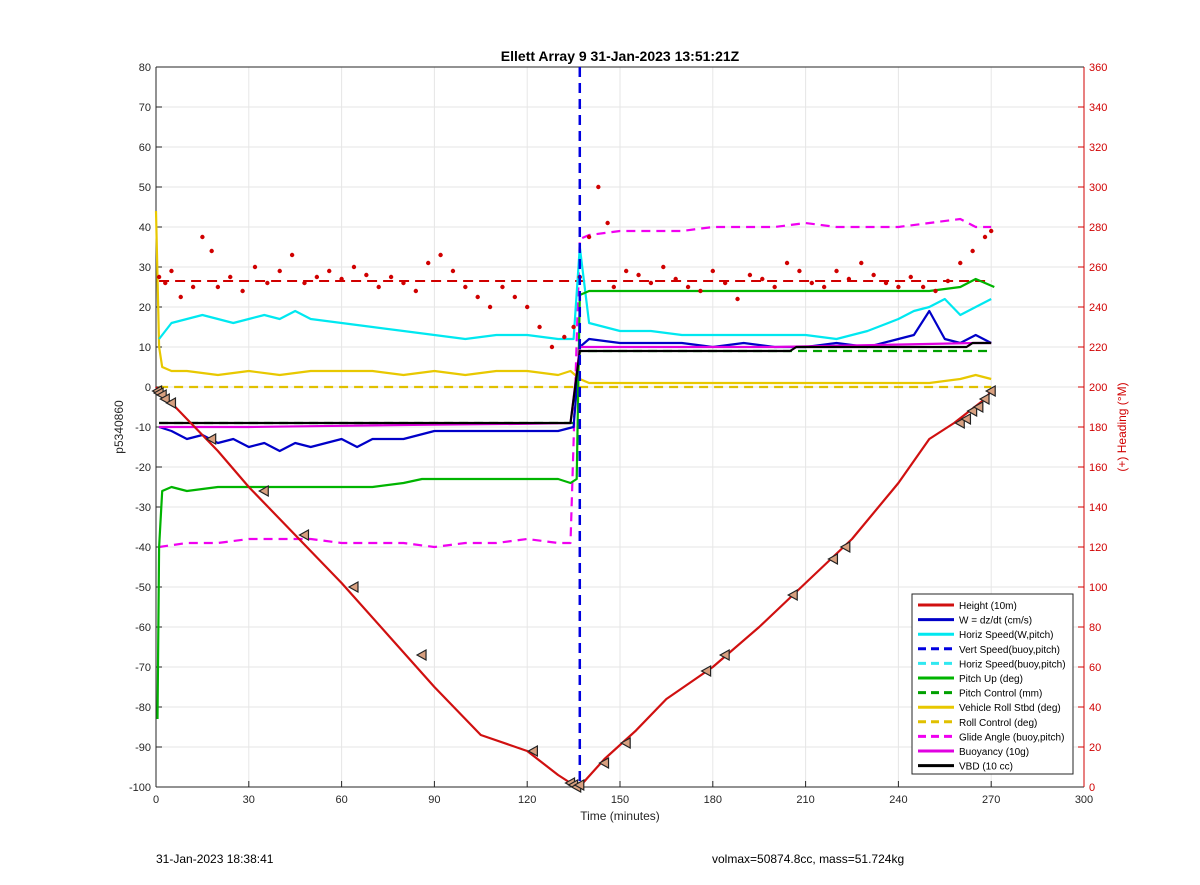 Image resolution: width=1200 pixels, height=885 pixels. Describe the element at coordinates (1098, 188) in the screenshot. I see `y2-tick-label: 300` at that location.